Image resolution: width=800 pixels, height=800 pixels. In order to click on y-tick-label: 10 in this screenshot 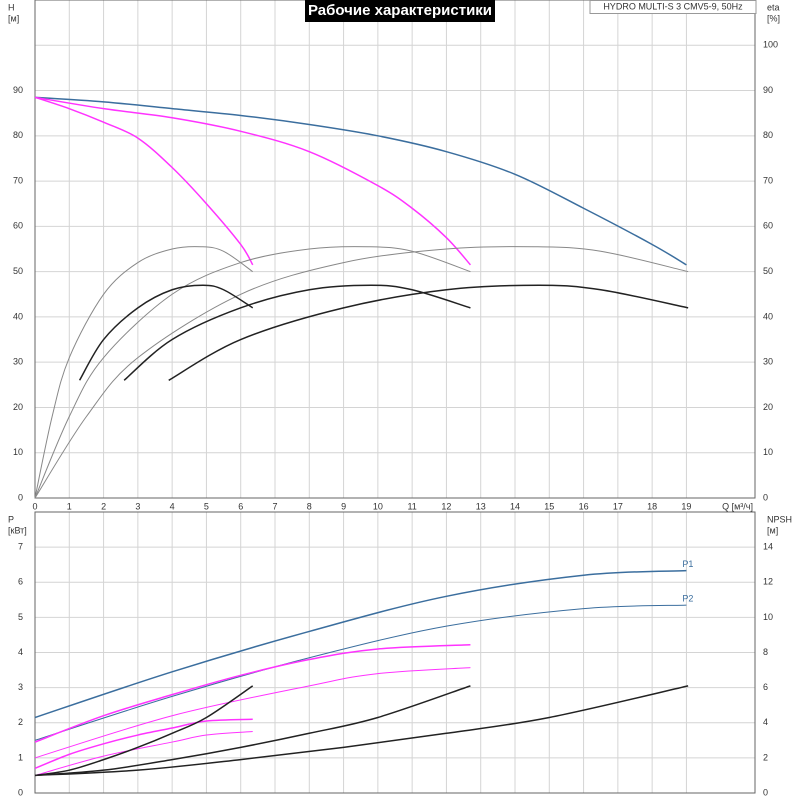, I will do `click(18, 452)`.